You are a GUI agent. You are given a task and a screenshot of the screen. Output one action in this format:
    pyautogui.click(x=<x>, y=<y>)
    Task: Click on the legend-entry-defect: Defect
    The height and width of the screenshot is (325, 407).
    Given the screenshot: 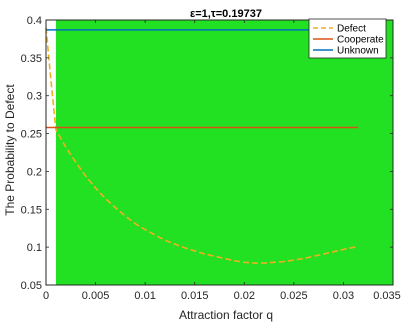 What is the action you would take?
    pyautogui.click(x=351, y=29)
    